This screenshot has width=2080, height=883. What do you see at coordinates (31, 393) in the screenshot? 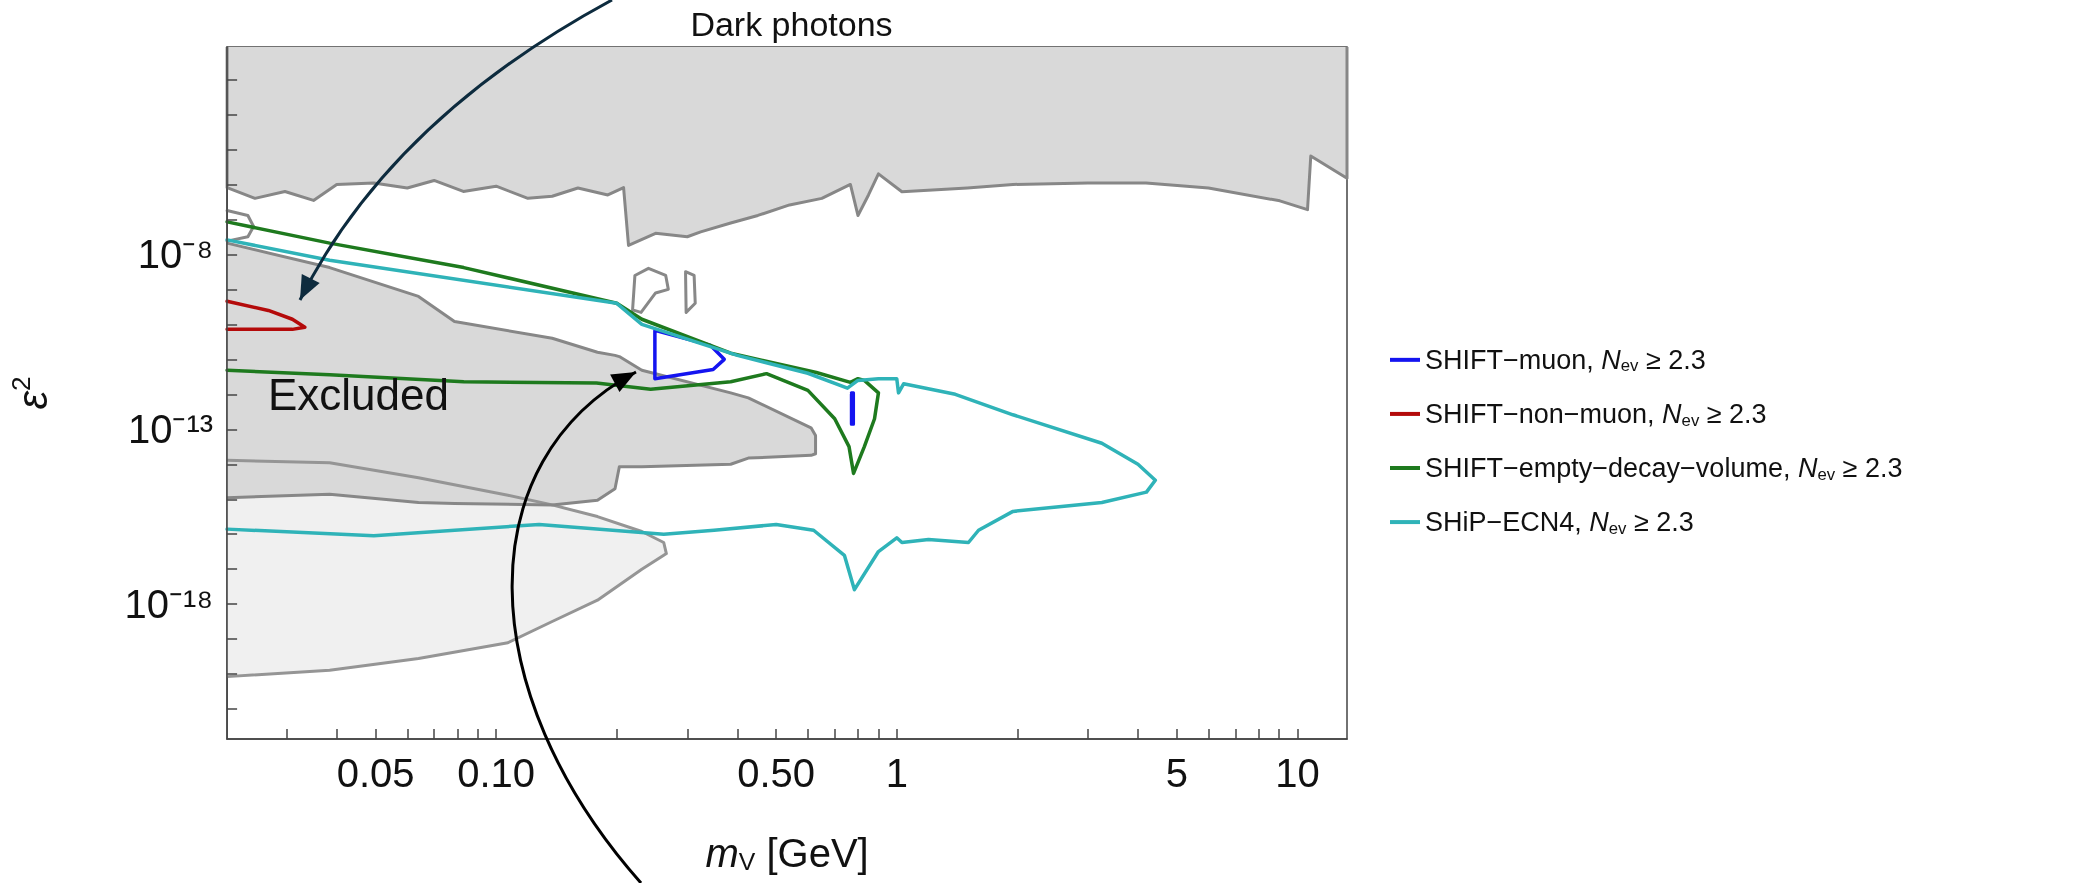
I see `y-axis-title: ε2` at bounding box center [31, 393].